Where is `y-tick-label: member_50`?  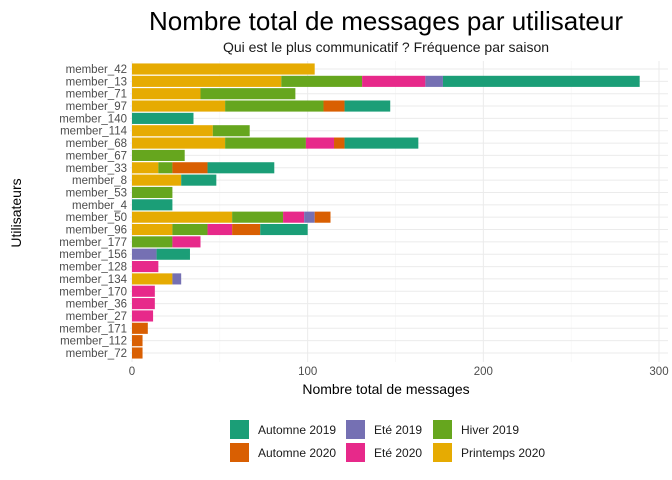 y-tick-label: member_50 is located at coordinates (96, 218).